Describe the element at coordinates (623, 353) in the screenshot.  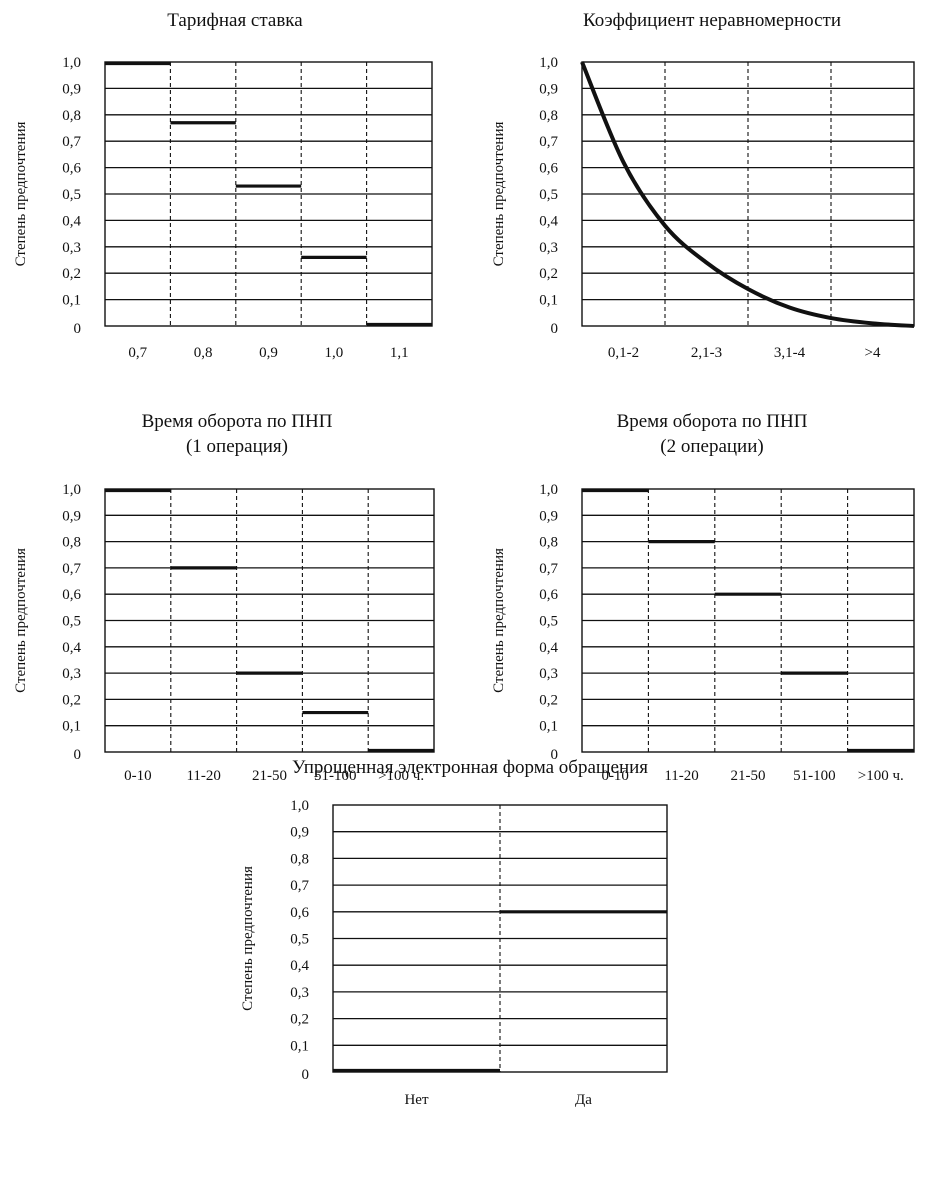
I see `x-tick-label: 0,1-2` at that location.